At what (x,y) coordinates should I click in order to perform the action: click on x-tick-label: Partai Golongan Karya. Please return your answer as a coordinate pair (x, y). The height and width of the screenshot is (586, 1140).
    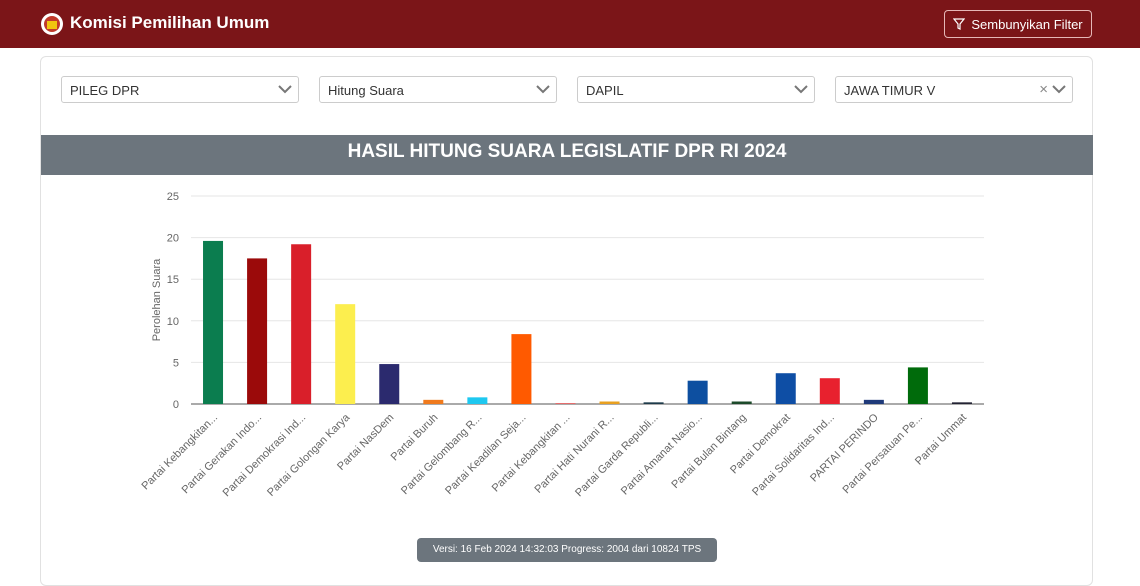
    Looking at the image, I should click on (309, 455).